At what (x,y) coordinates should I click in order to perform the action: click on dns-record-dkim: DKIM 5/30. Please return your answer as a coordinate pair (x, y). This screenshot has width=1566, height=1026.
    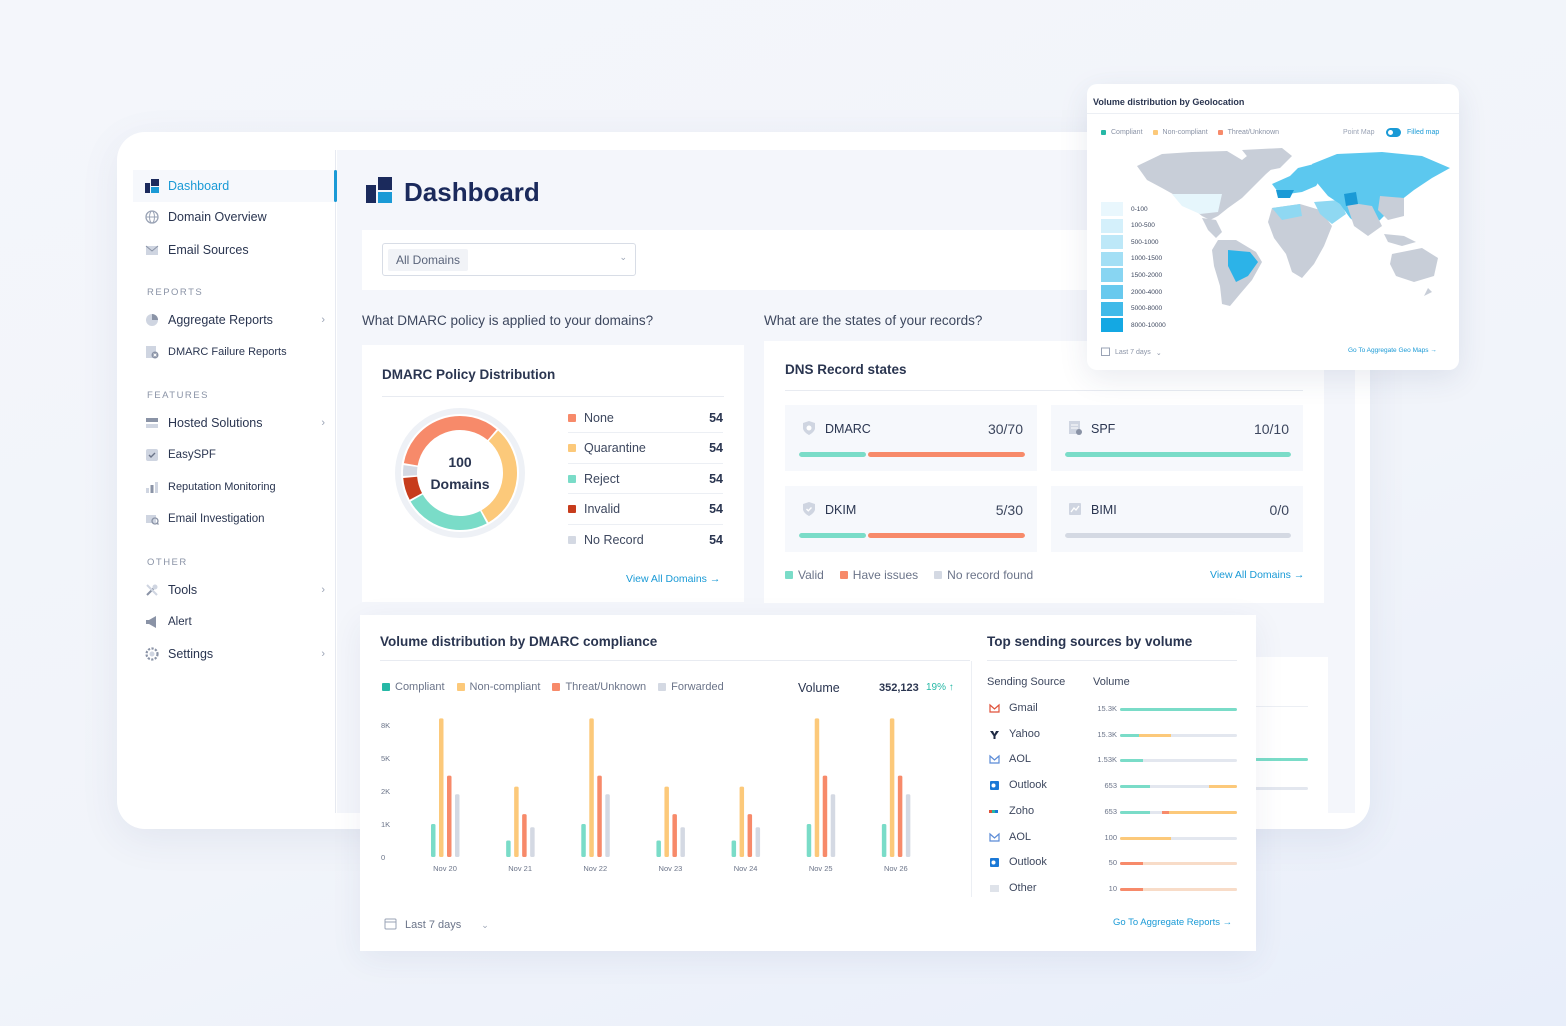
    Looking at the image, I should click on (911, 519).